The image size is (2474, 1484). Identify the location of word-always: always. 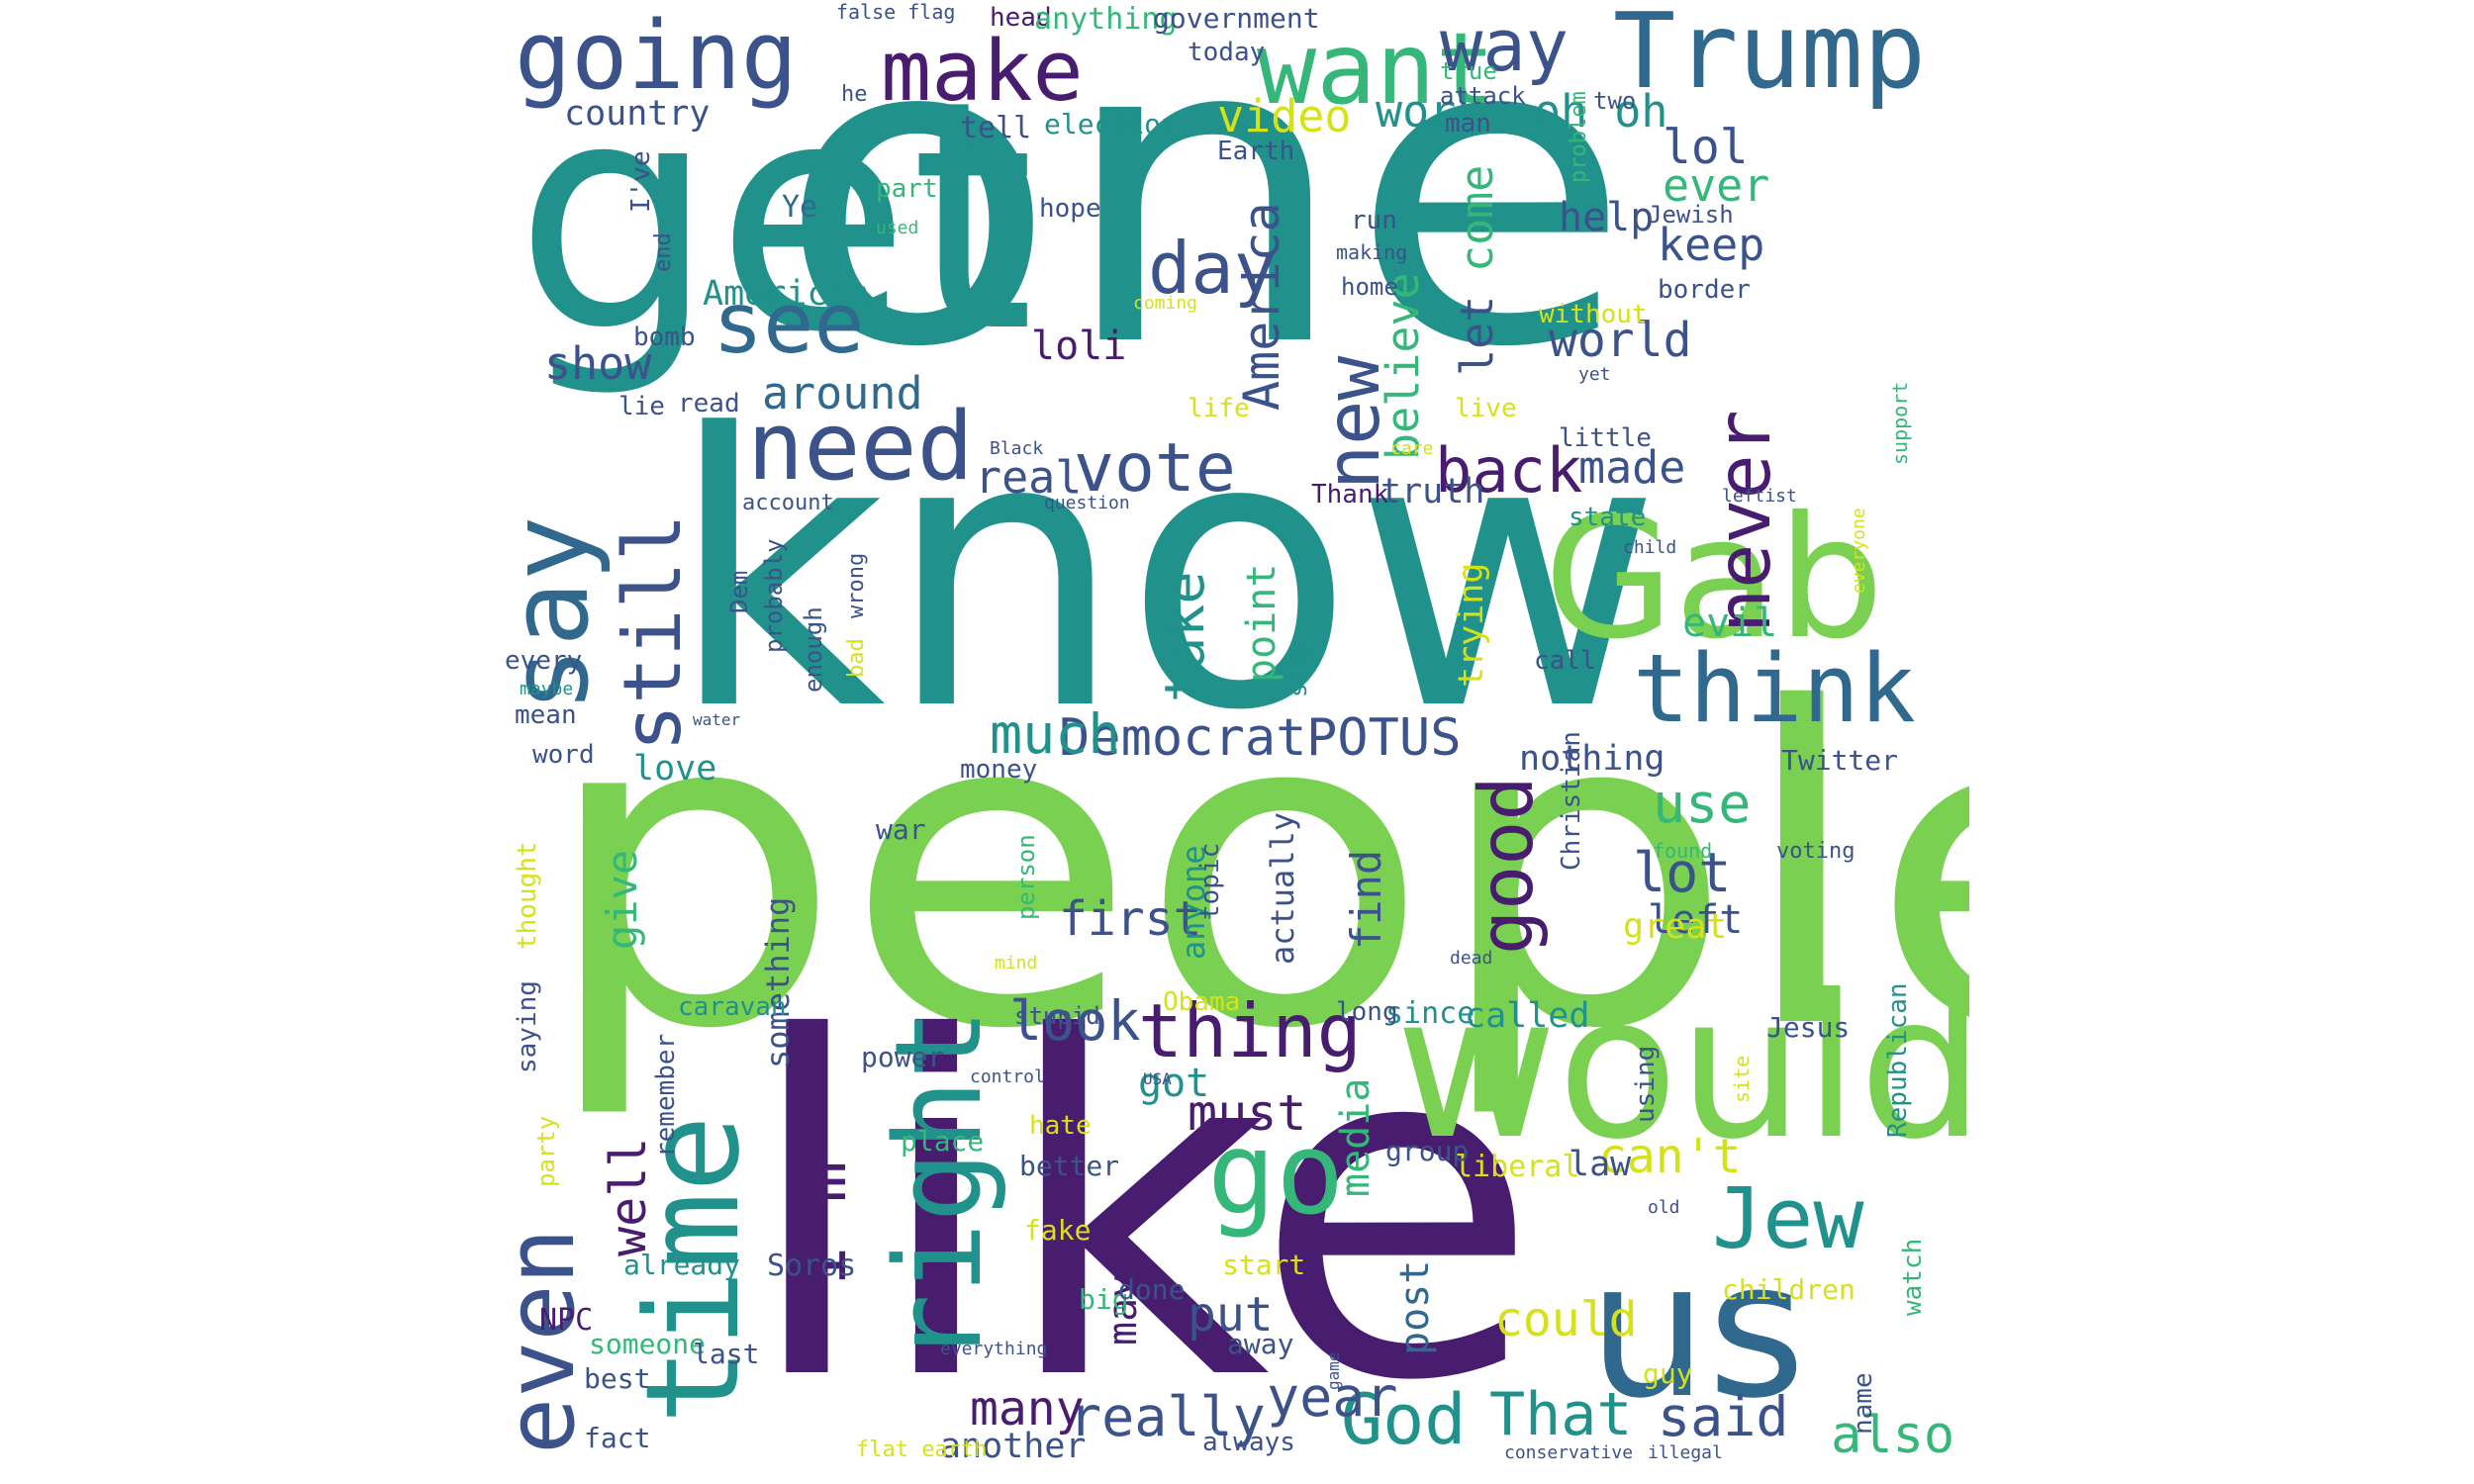
(1249, 1442).